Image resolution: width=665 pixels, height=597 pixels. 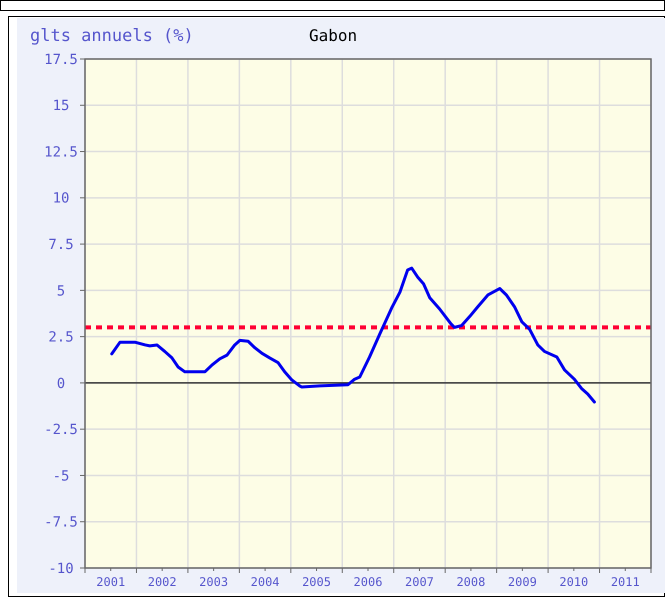 What do you see at coordinates (316, 582) in the screenshot?
I see `x-tick-label: 2005` at bounding box center [316, 582].